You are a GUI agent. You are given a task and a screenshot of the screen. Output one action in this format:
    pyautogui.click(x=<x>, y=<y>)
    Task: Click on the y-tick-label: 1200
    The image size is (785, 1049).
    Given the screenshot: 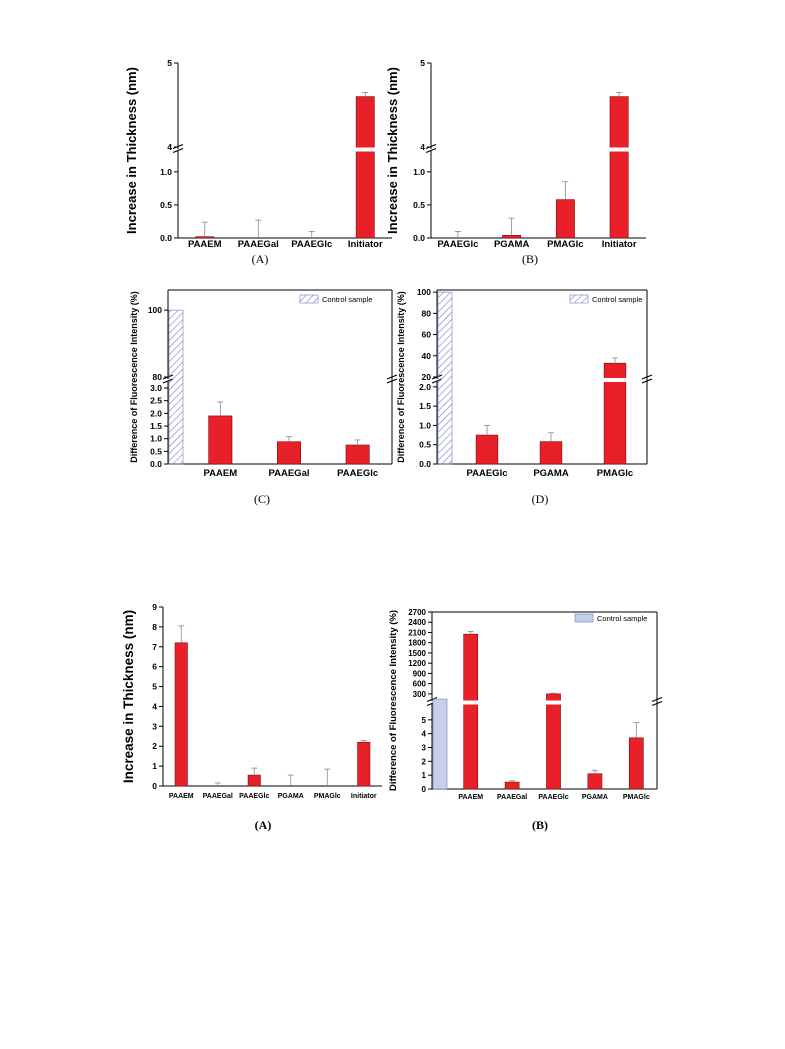 What is the action you would take?
    pyautogui.click(x=417, y=663)
    